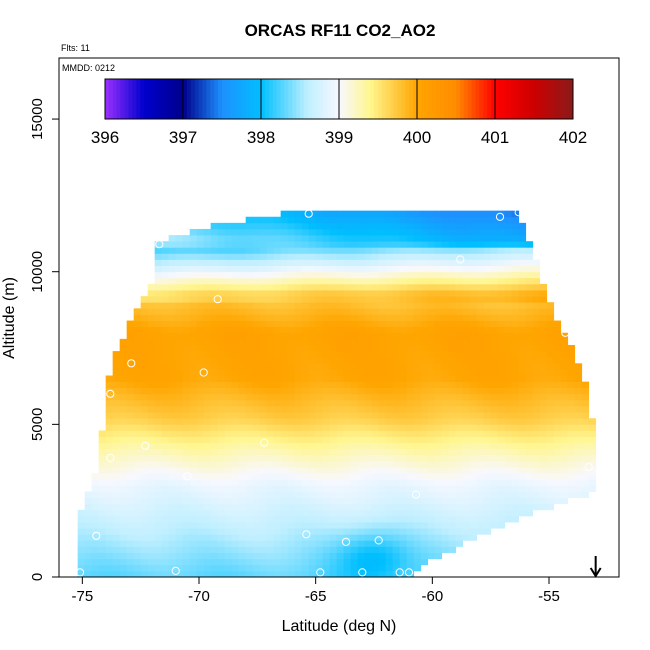 The height and width of the screenshot is (650, 650). Describe the element at coordinates (339, 626) in the screenshot. I see `x-axis-label: Latitude (deg N)` at that location.